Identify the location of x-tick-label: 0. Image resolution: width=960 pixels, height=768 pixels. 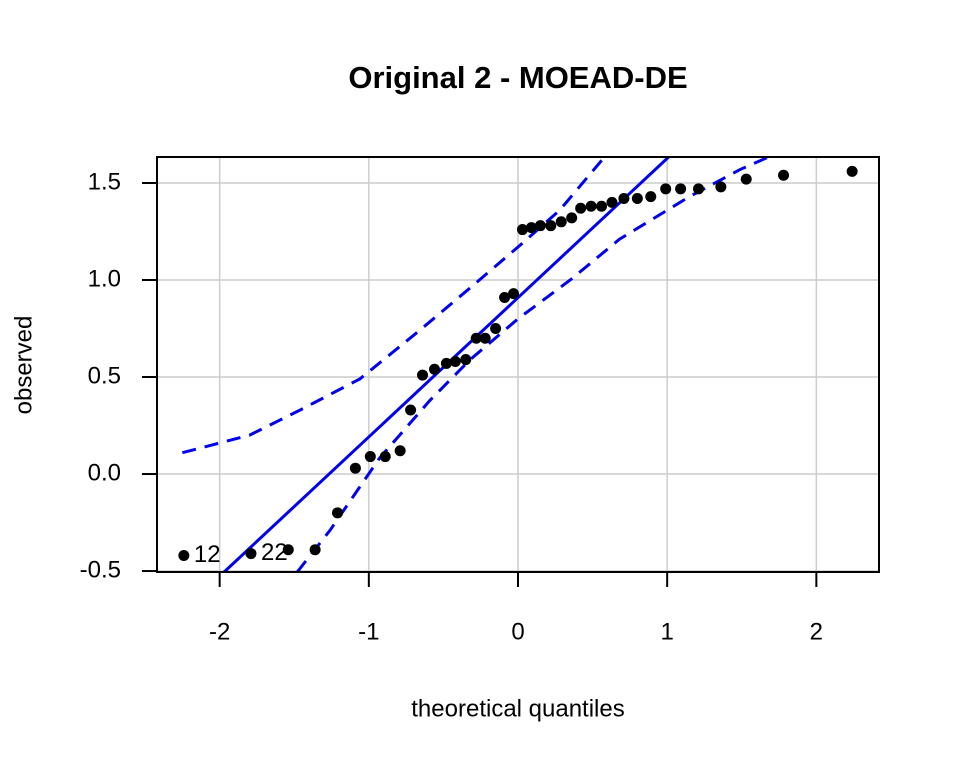
(517, 631).